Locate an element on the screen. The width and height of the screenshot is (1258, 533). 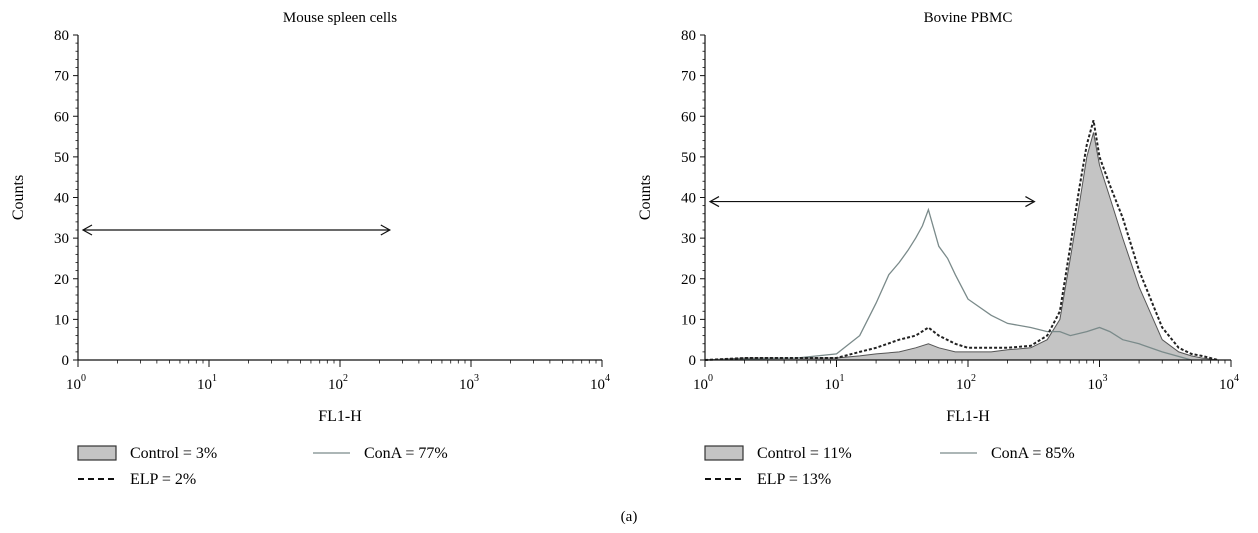
chart-title: Mouse spleen cells is located at coordinates (340, 18).